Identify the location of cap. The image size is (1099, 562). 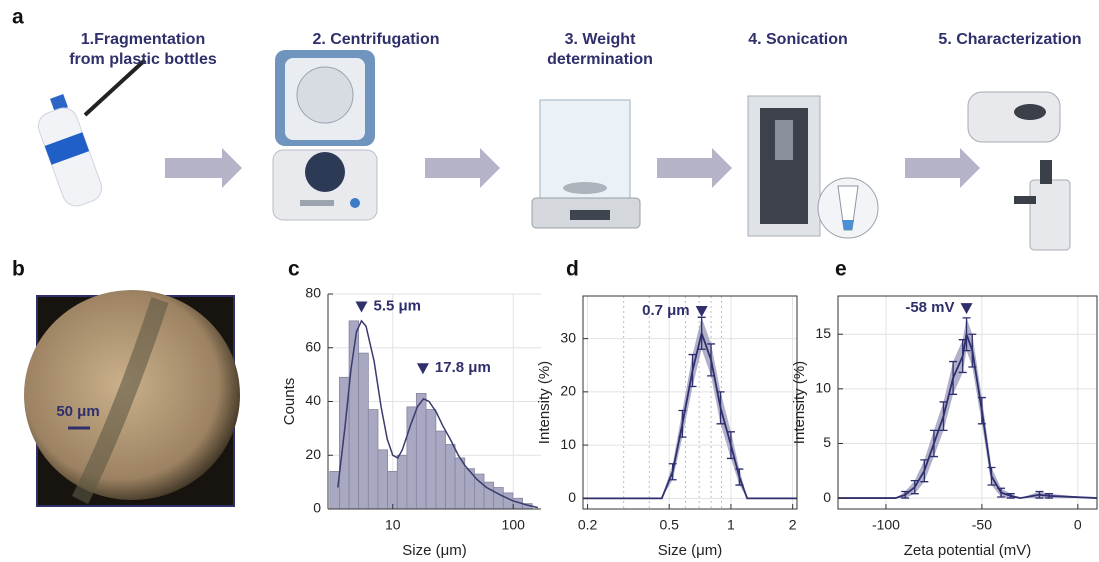
(59, 103).